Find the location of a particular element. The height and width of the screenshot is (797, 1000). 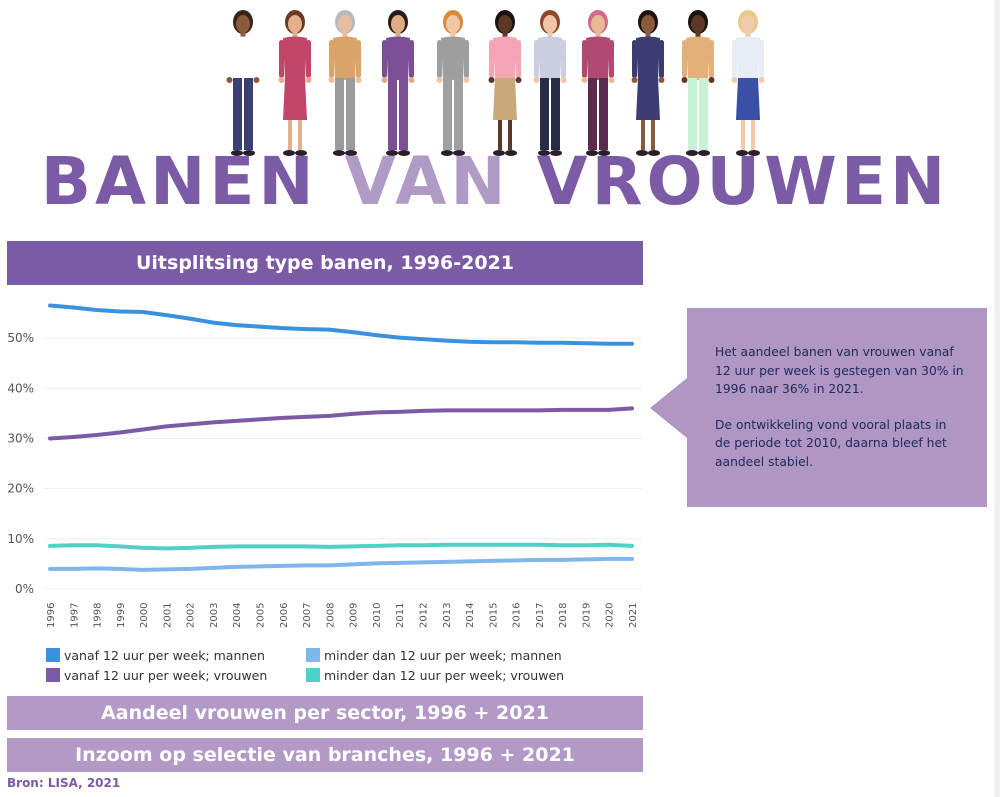

x-tick-label: 2002 is located at coordinates (191, 615).